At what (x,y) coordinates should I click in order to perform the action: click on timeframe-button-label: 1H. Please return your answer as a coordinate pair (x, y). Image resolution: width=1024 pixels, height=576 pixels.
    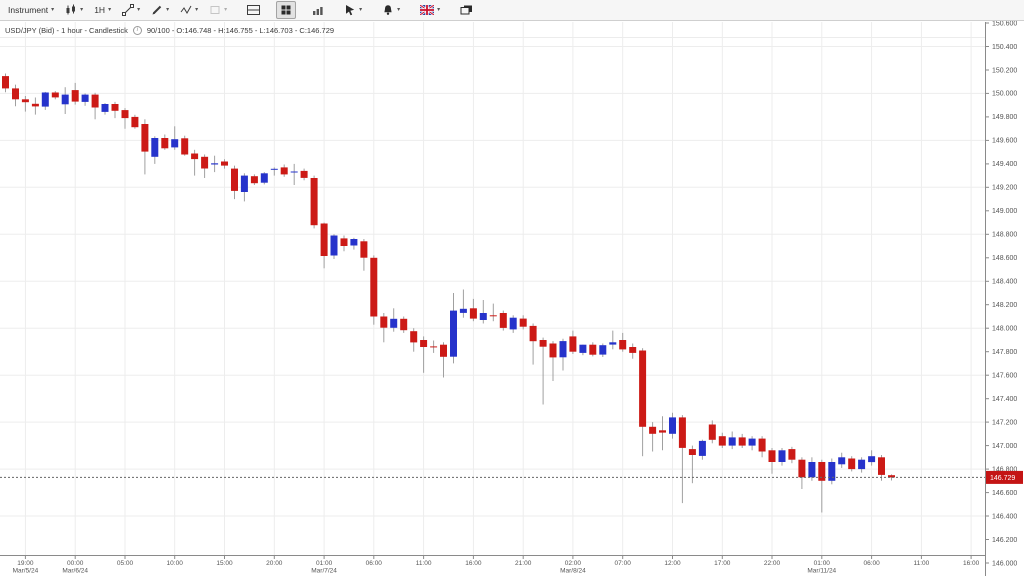
    Looking at the image, I should click on (100, 10).